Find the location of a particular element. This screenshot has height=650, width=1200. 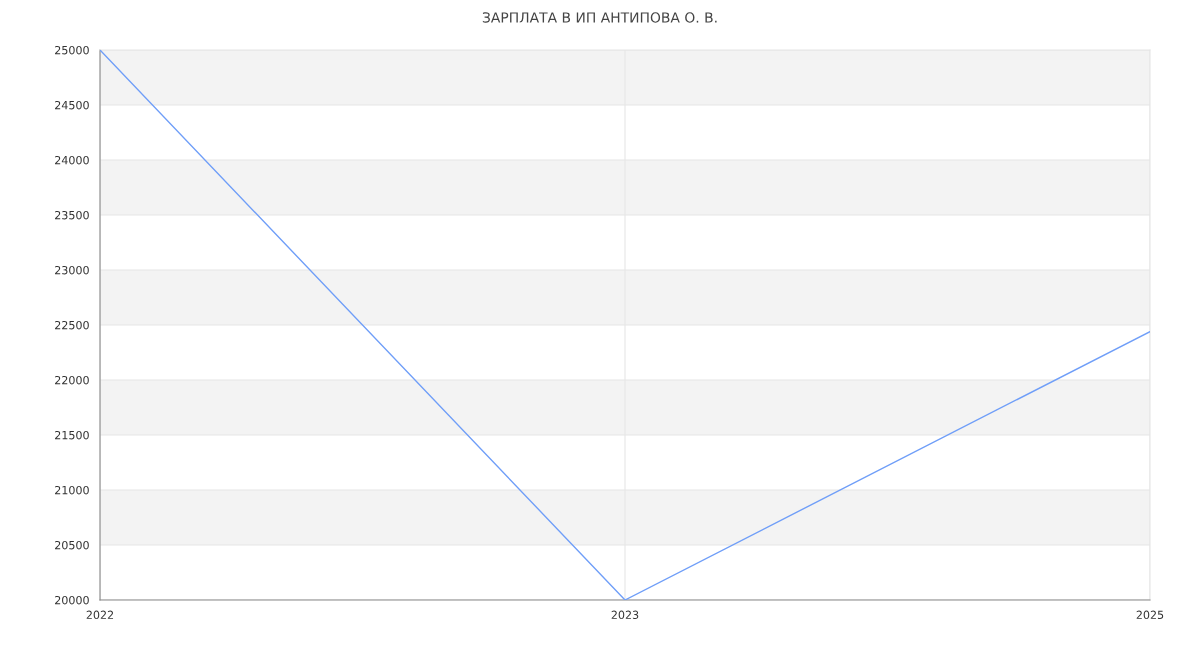

y-tick-label: 25000 is located at coordinates (72, 50).